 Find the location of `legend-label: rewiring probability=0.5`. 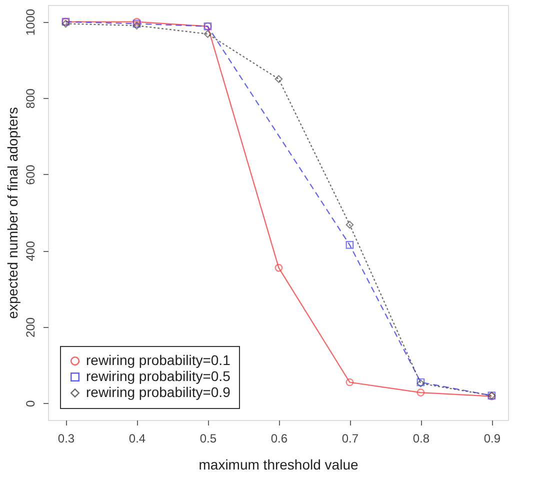

legend-label: rewiring probability=0.5 is located at coordinates (158, 376).